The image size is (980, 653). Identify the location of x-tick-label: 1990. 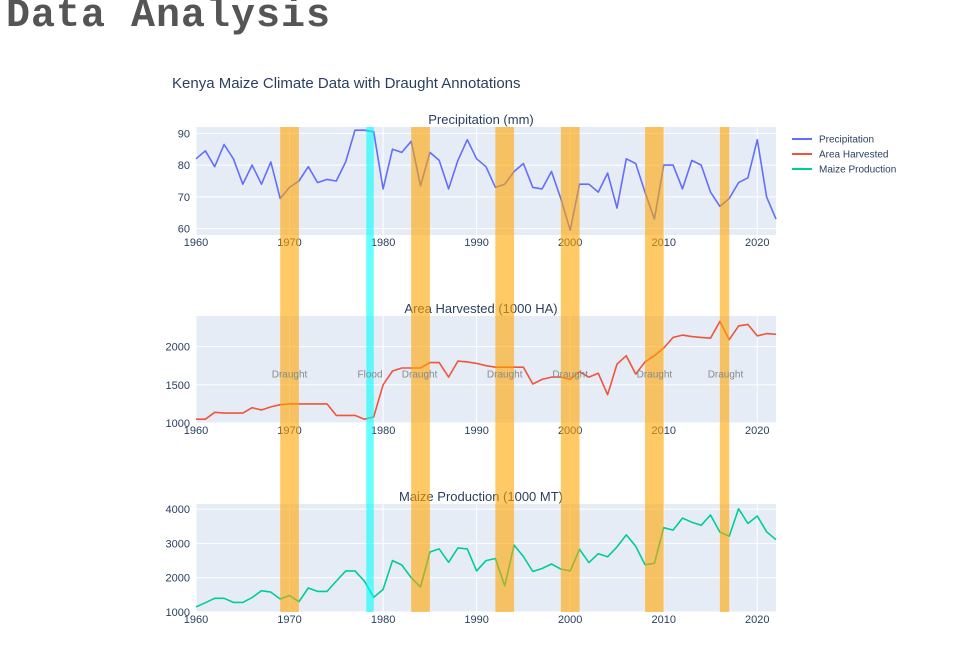
(476, 431).